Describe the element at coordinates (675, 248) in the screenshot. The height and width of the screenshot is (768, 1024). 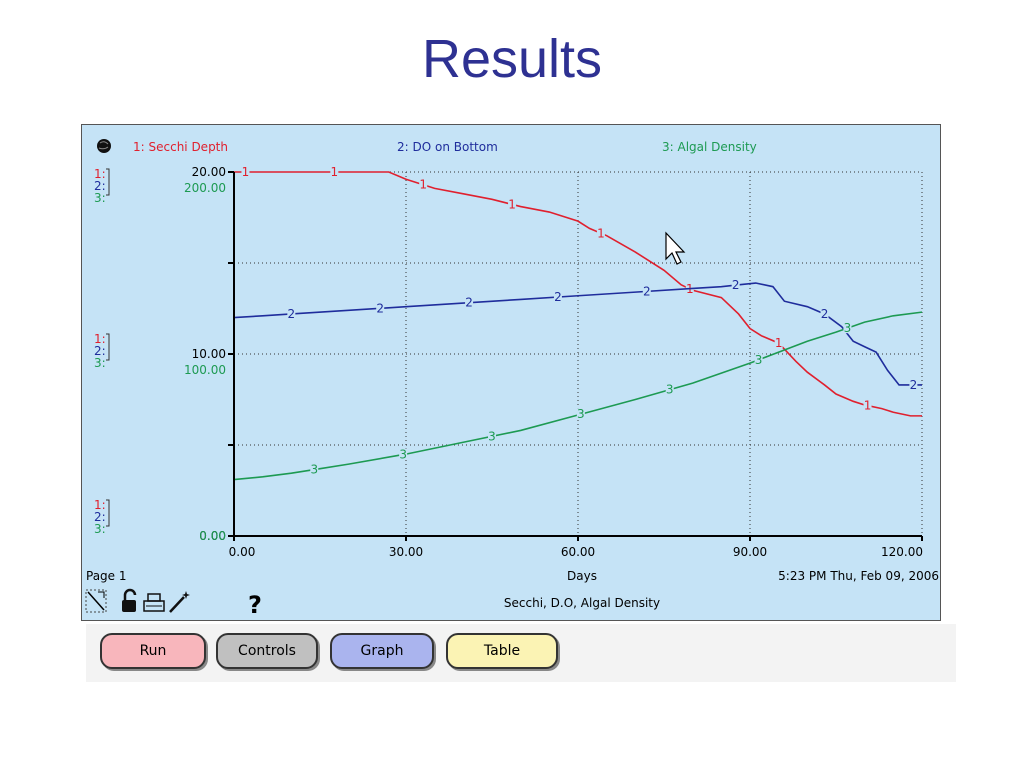
I see `mouse-cursor-icon` at that location.